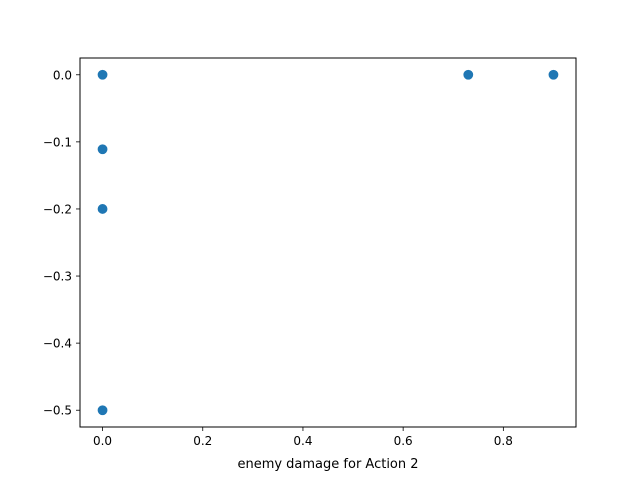 This screenshot has height=484, width=640. Describe the element at coordinates (57, 411) in the screenshot. I see `y-tick-label: −0.5` at that location.